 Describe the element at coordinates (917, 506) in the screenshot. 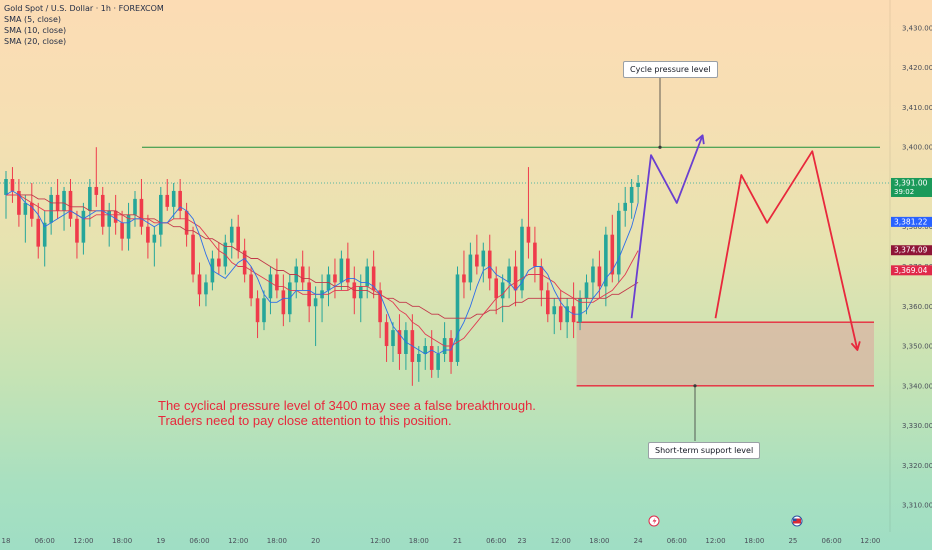

I see `y-tick-label: 3,310.00` at that location.